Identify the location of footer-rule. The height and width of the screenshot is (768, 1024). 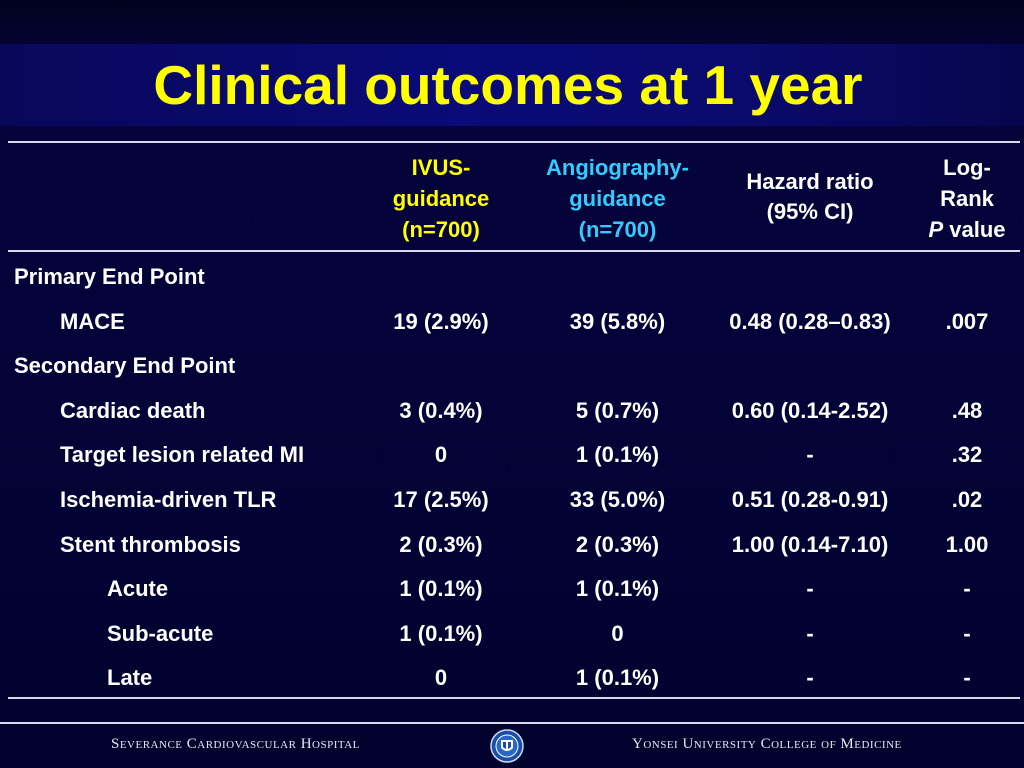
(512, 723).